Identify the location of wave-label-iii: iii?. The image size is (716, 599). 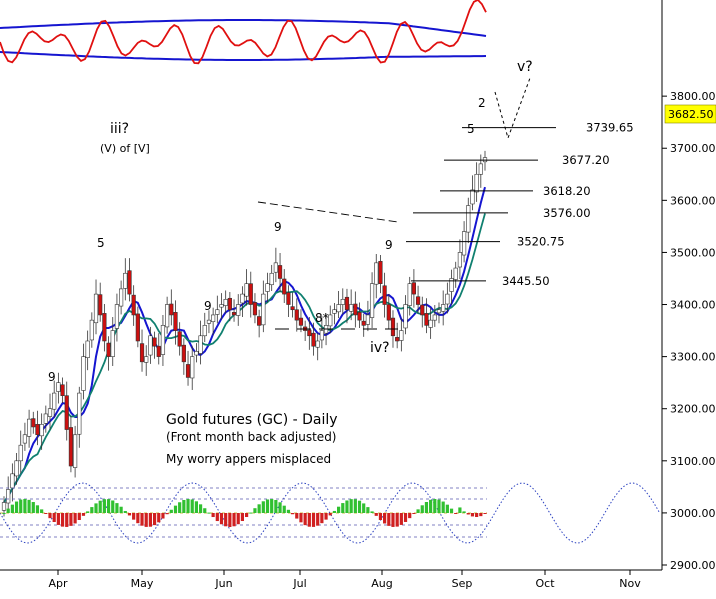
(119, 129).